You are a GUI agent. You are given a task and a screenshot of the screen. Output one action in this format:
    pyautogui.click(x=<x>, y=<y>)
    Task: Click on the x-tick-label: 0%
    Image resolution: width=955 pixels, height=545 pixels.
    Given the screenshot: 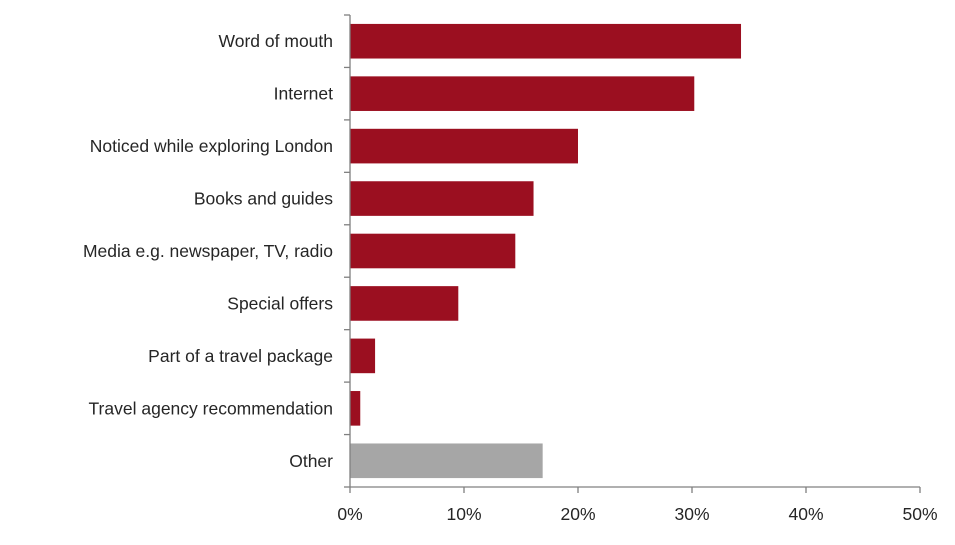 What is the action you would take?
    pyautogui.click(x=349, y=514)
    